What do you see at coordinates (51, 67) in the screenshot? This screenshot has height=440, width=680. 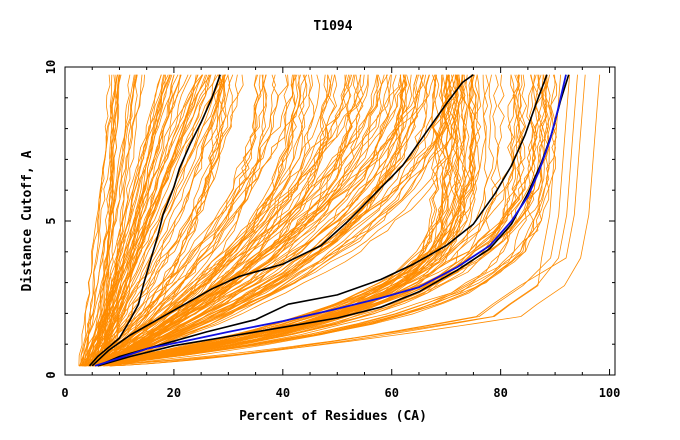 I see `y-tick-label: 10` at bounding box center [51, 67].